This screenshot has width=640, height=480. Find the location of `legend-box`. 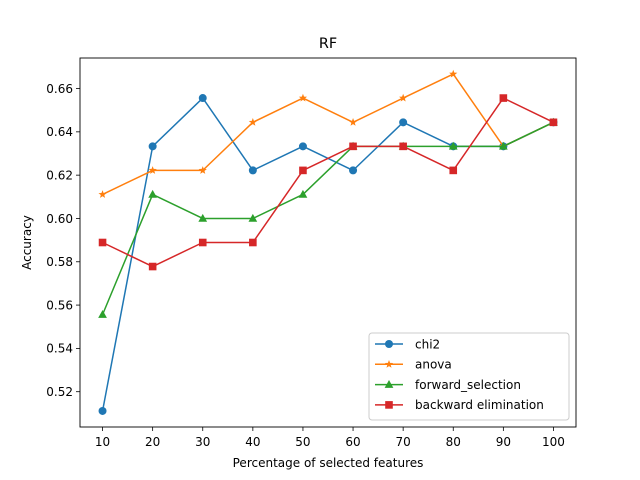

legend-box is located at coordinates (469, 376).